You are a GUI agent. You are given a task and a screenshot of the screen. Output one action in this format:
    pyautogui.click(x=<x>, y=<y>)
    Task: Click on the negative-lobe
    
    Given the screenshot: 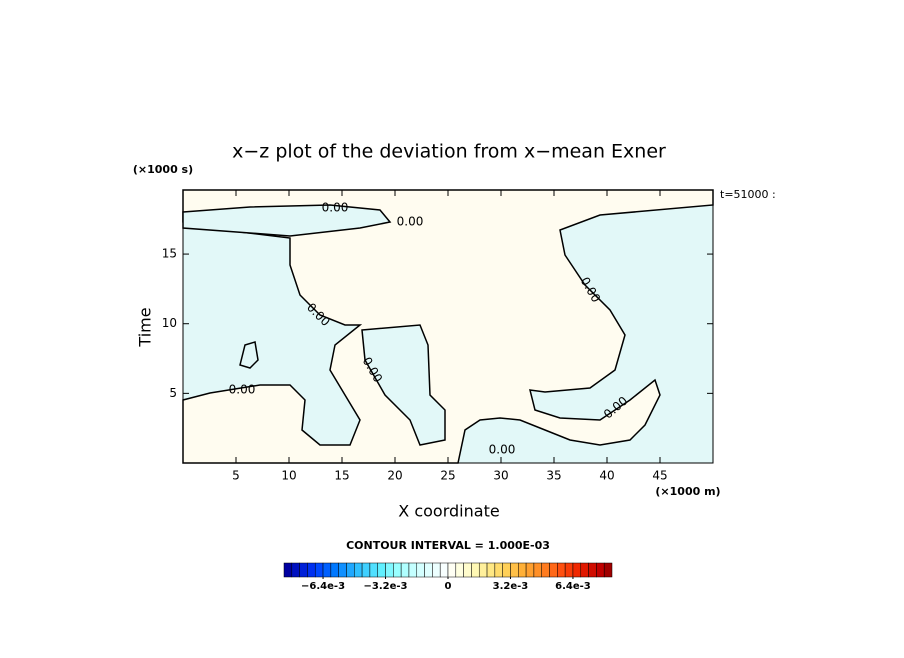 What is the action you would take?
    pyautogui.click(x=403, y=385)
    